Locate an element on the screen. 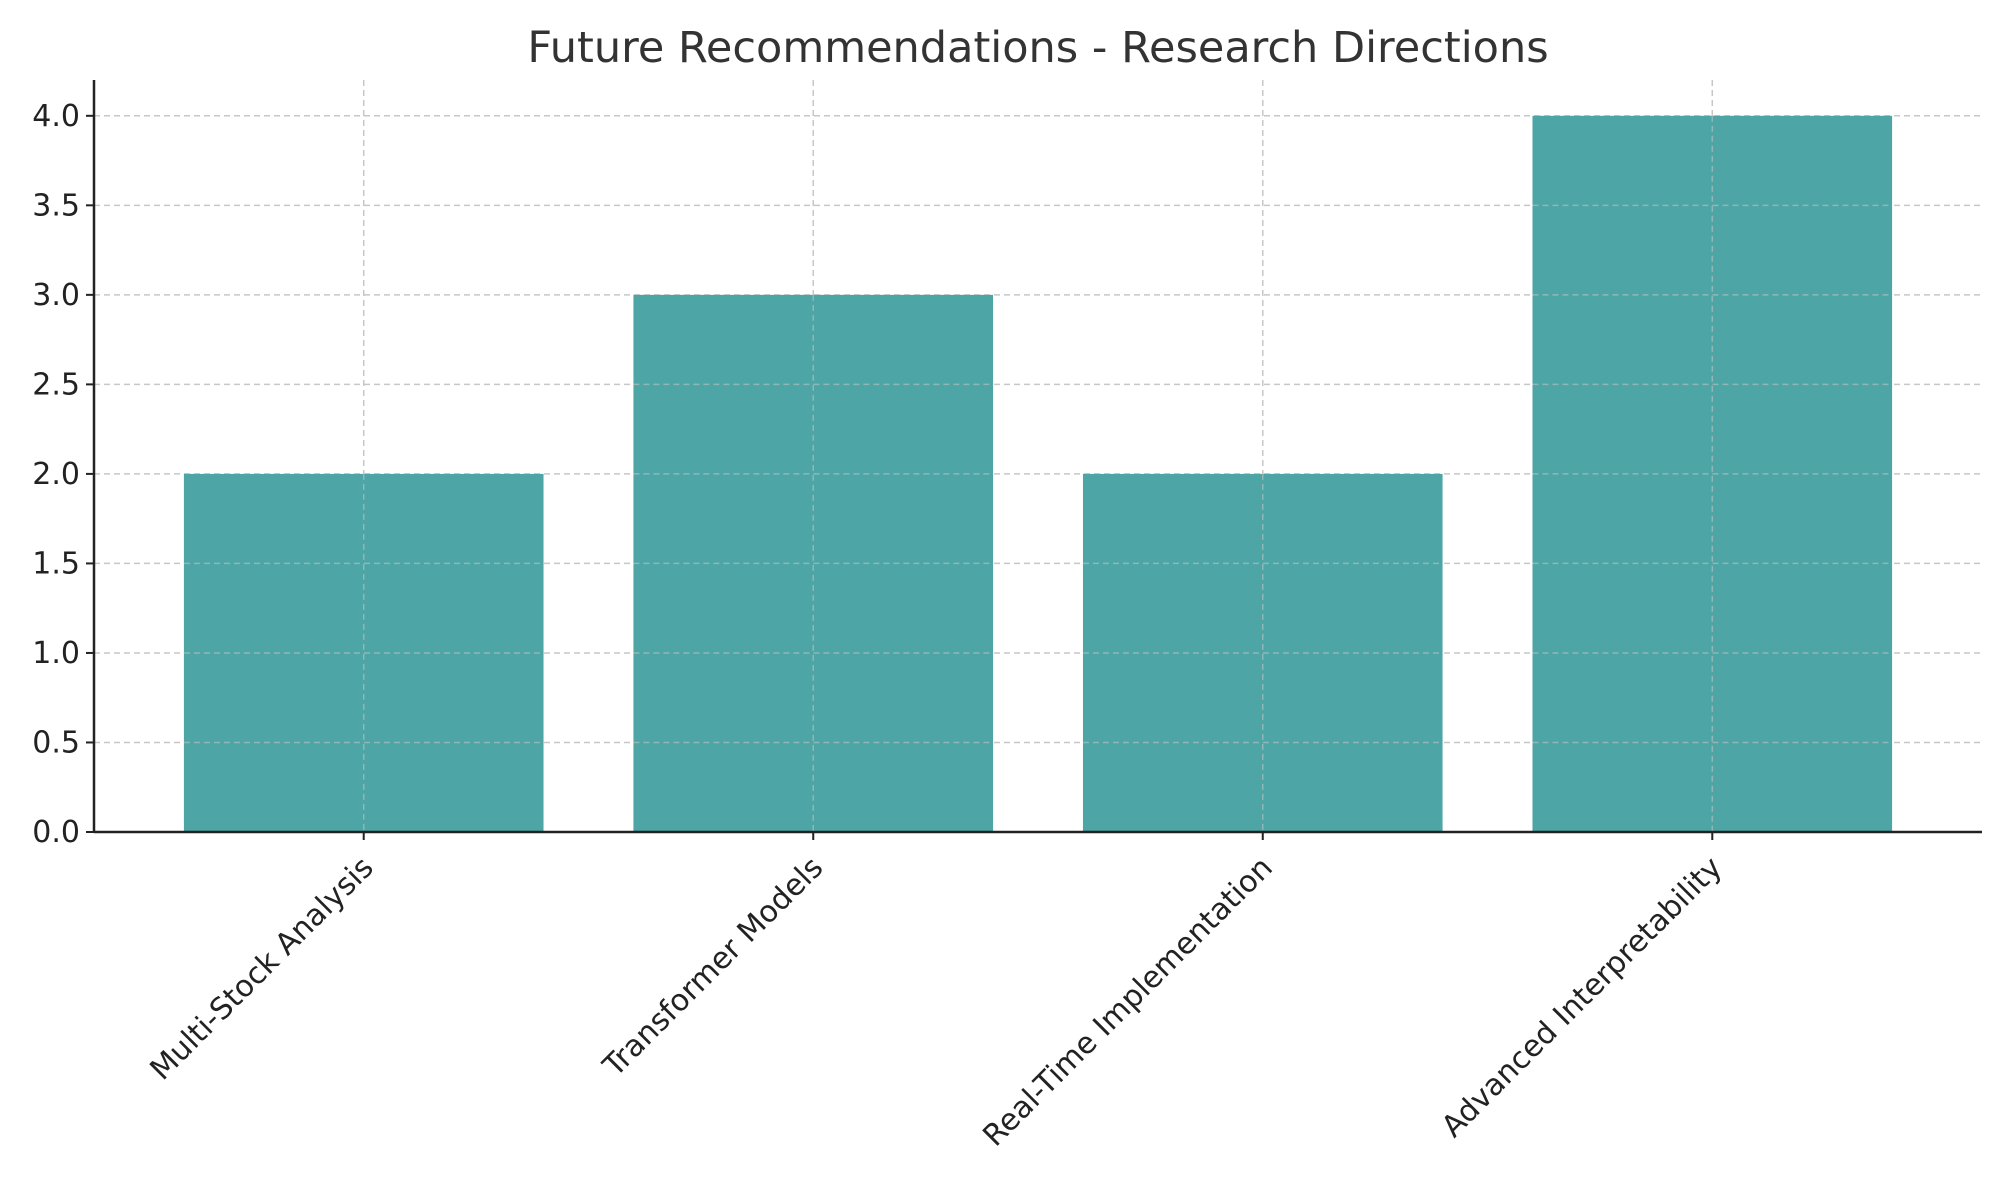  y-tick-label: 3.5 is located at coordinates (56, 205).